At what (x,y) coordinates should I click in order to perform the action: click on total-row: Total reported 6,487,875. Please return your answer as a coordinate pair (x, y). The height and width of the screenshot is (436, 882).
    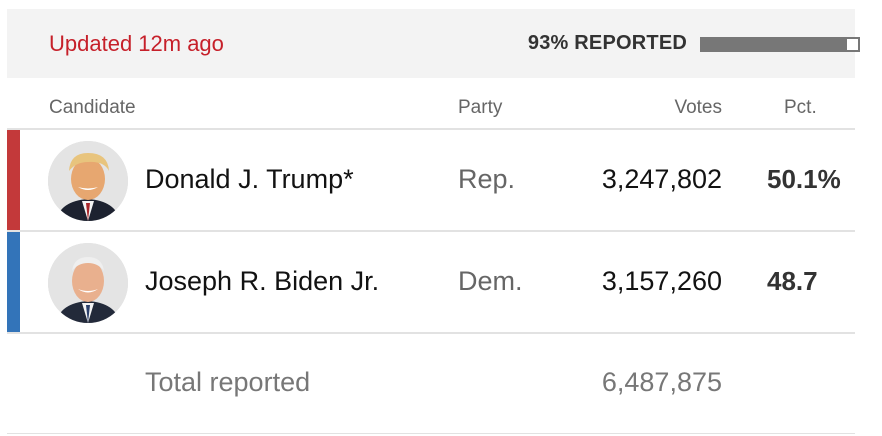
    Looking at the image, I should click on (431, 389).